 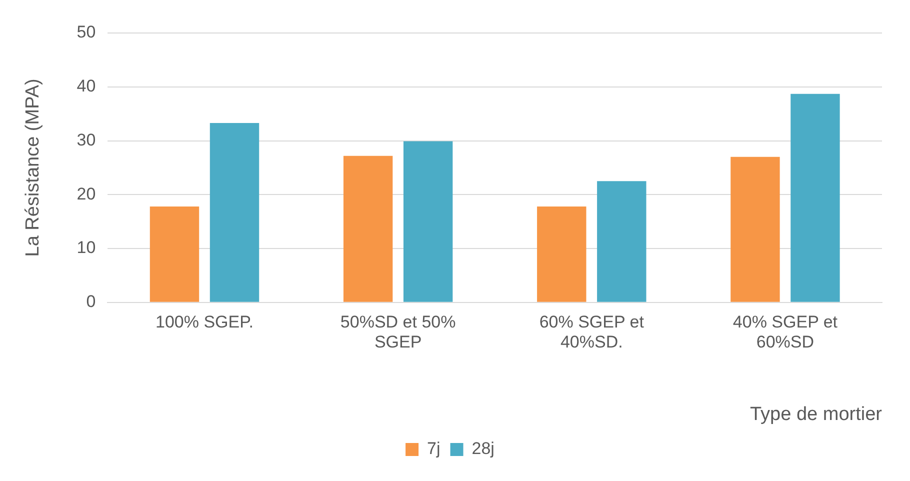 What do you see at coordinates (591, 332) in the screenshot?
I see `x-tick-label: 60% SGEP et 40%SD.` at bounding box center [591, 332].